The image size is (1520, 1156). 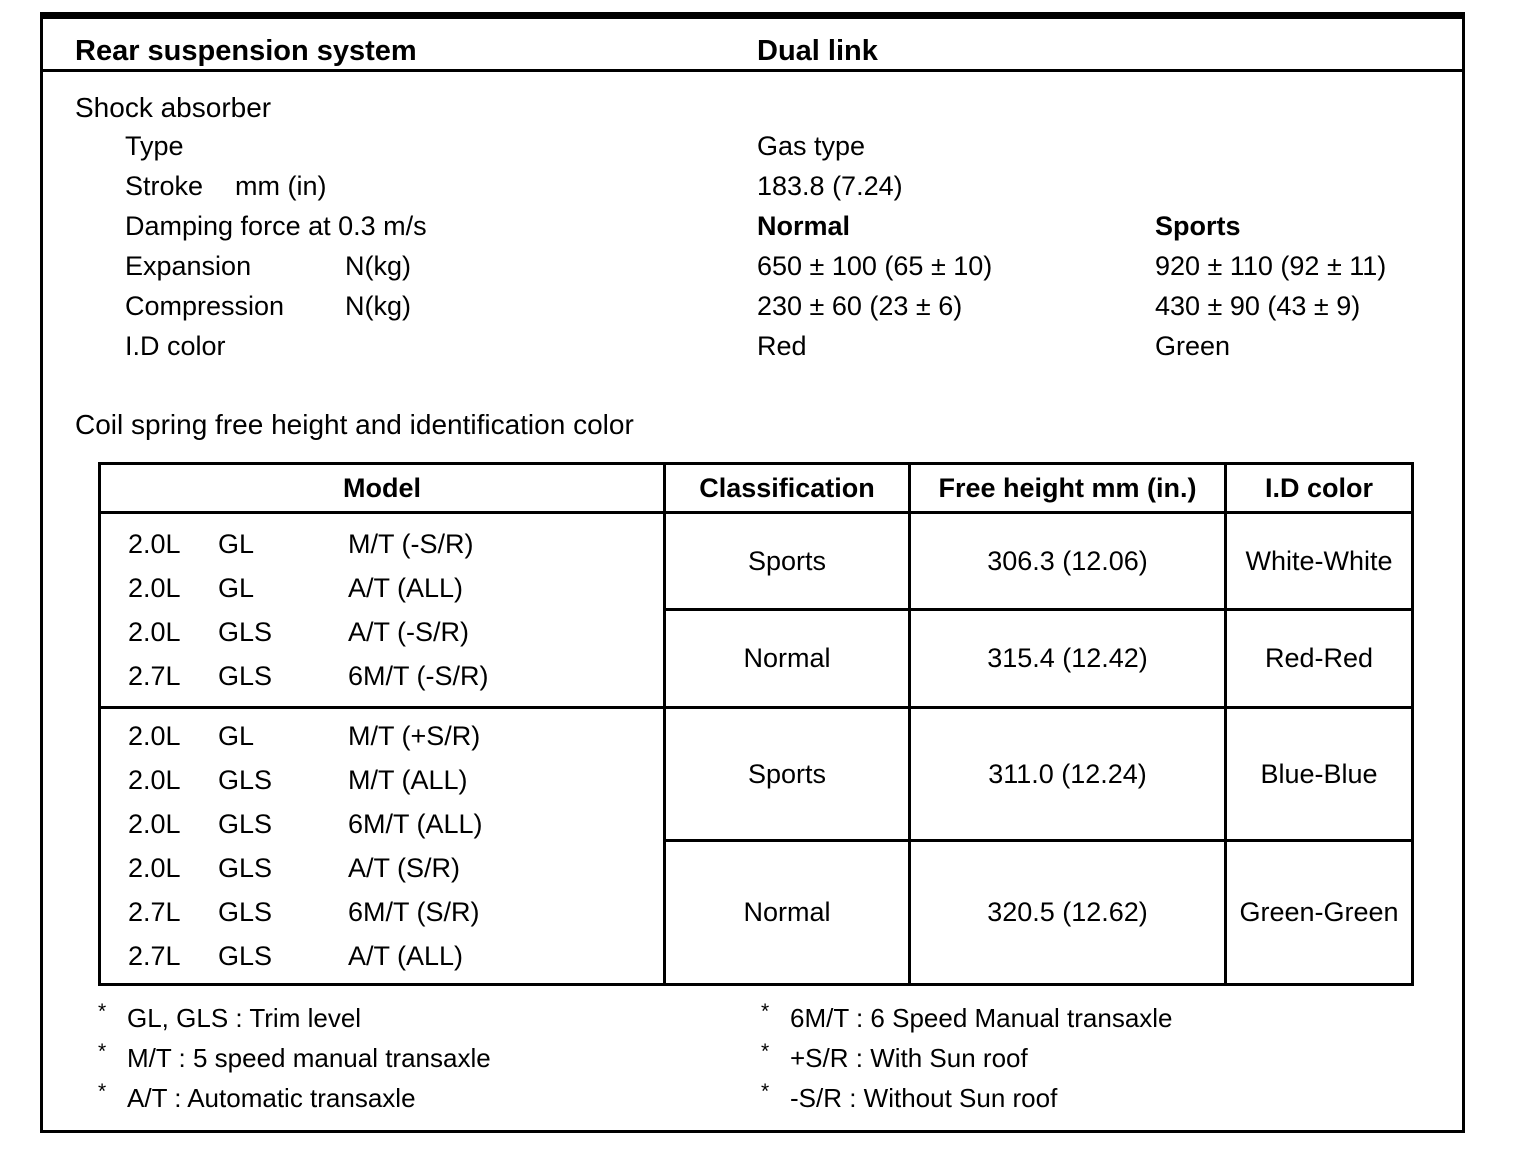 What do you see at coordinates (378, 266) in the screenshot?
I see `spec-unit-expansion: N(kg)` at bounding box center [378, 266].